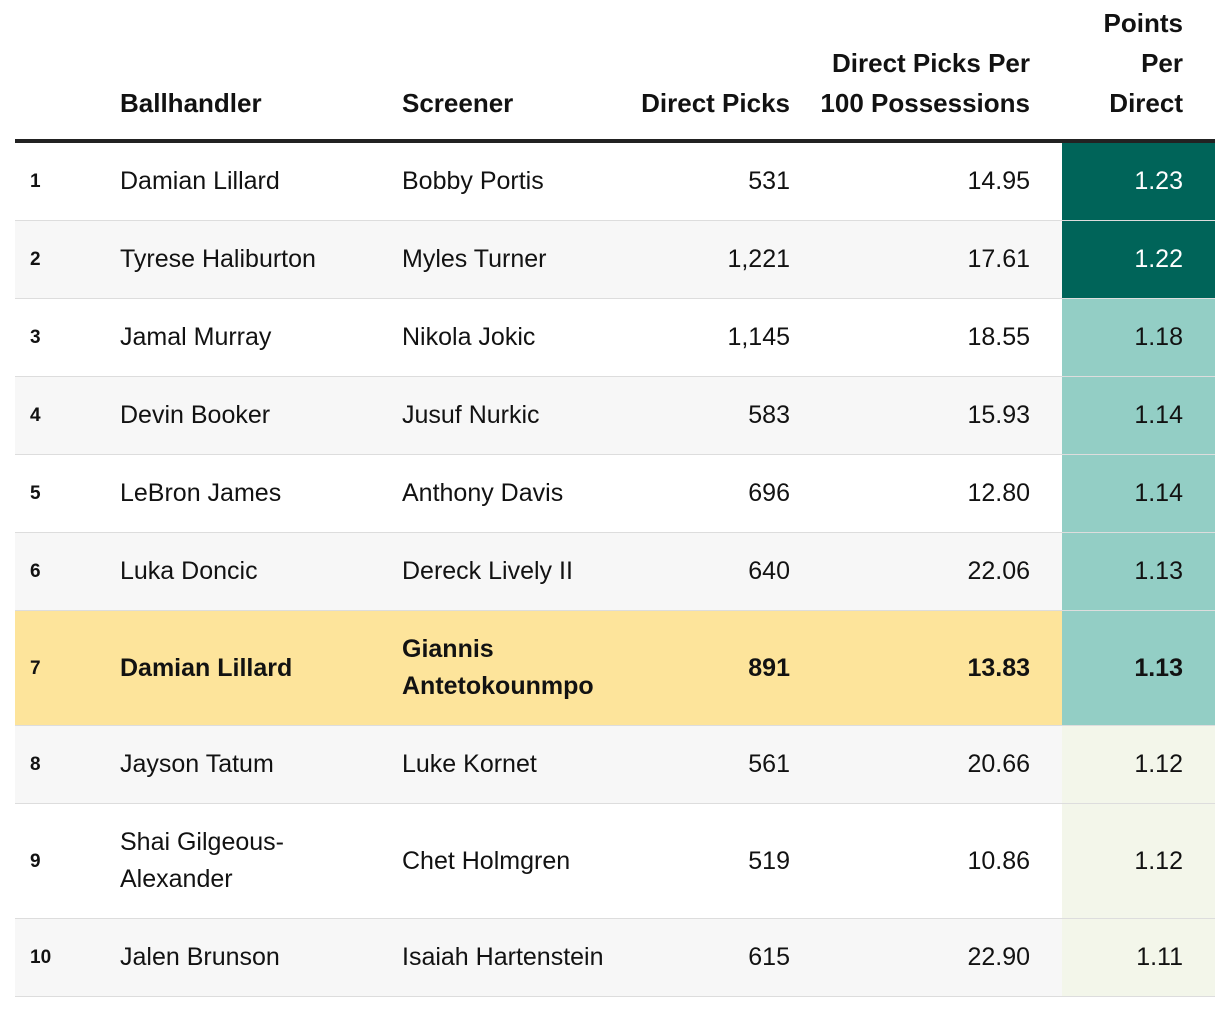  Describe the element at coordinates (933, 957) in the screenshot. I see `table-cell: 22.90` at that location.